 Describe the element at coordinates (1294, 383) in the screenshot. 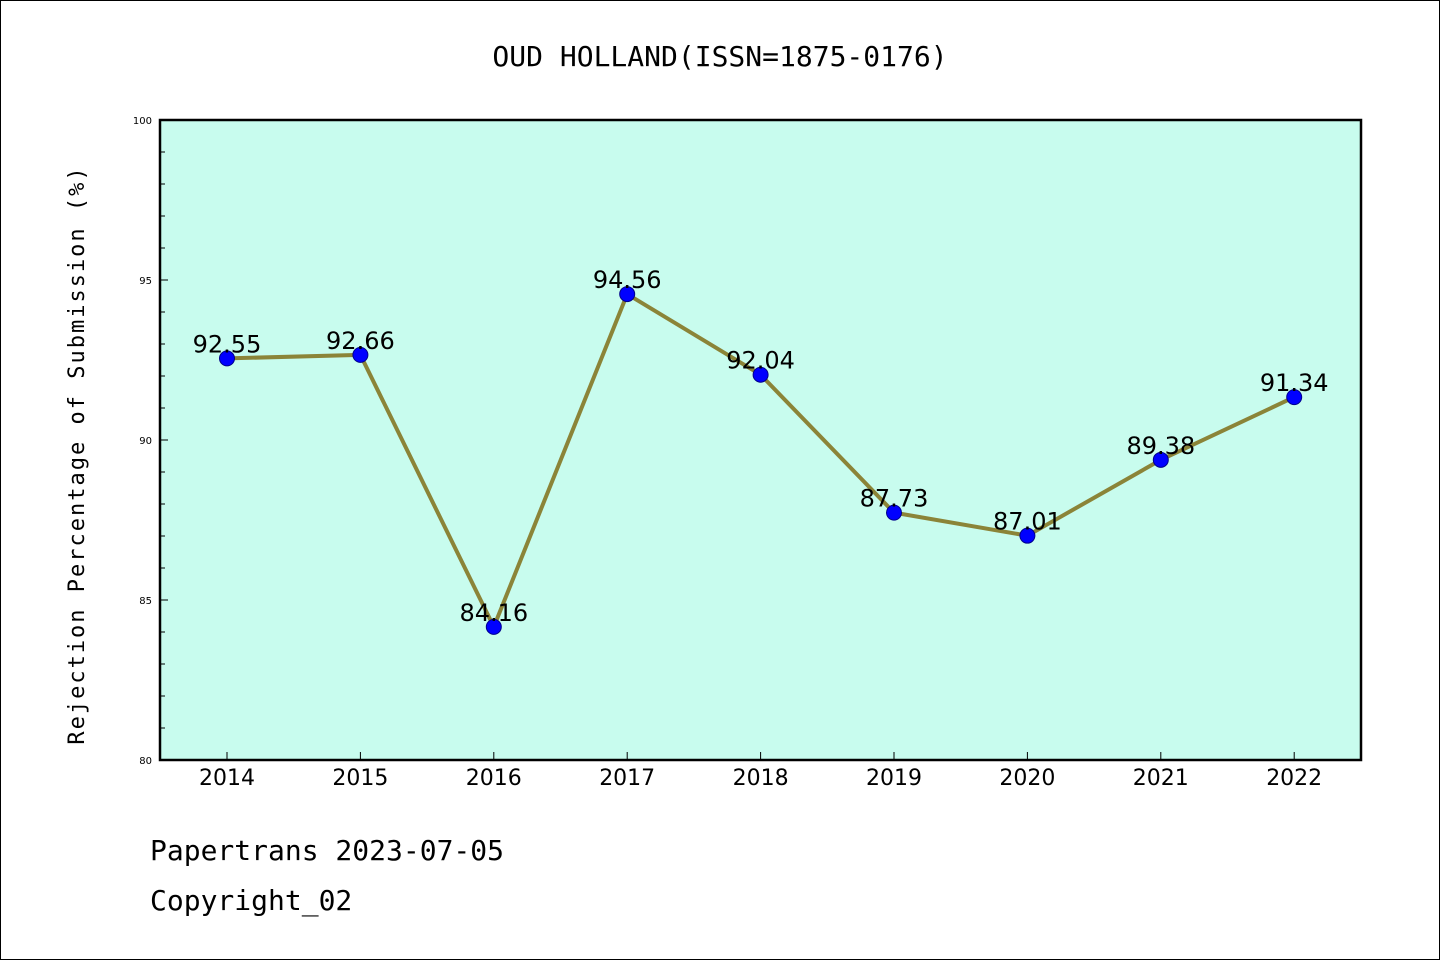

I see `data-label: 91.34` at that location.